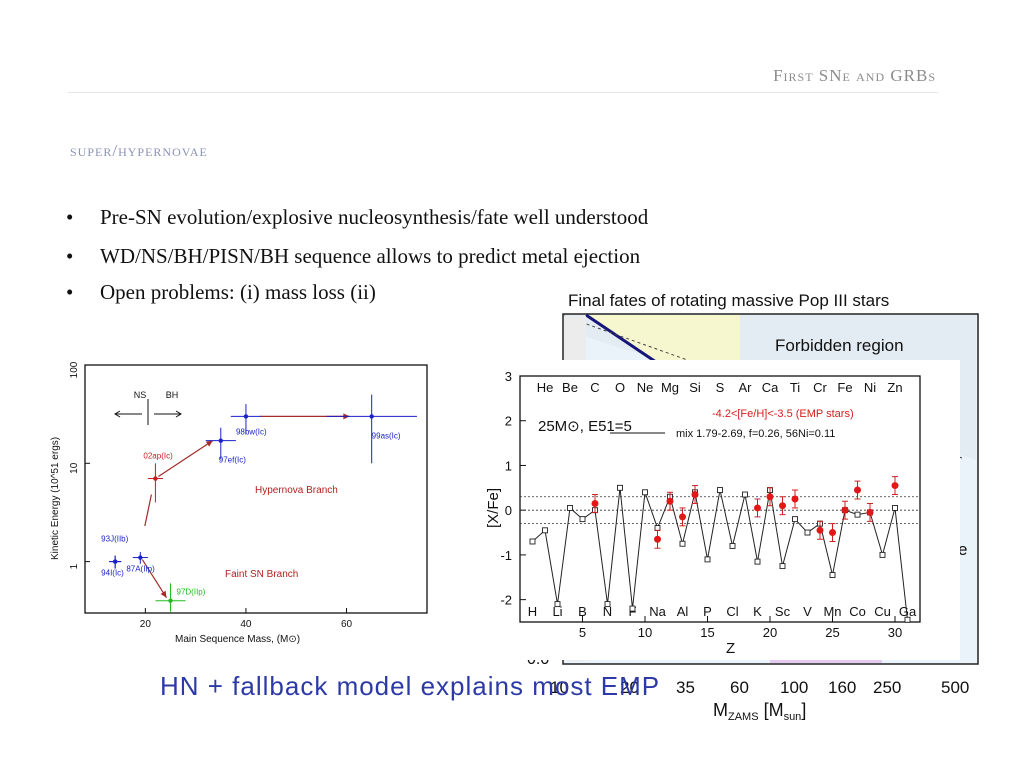  I want to click on ke-ns-arrowhead, so click(117, 414).